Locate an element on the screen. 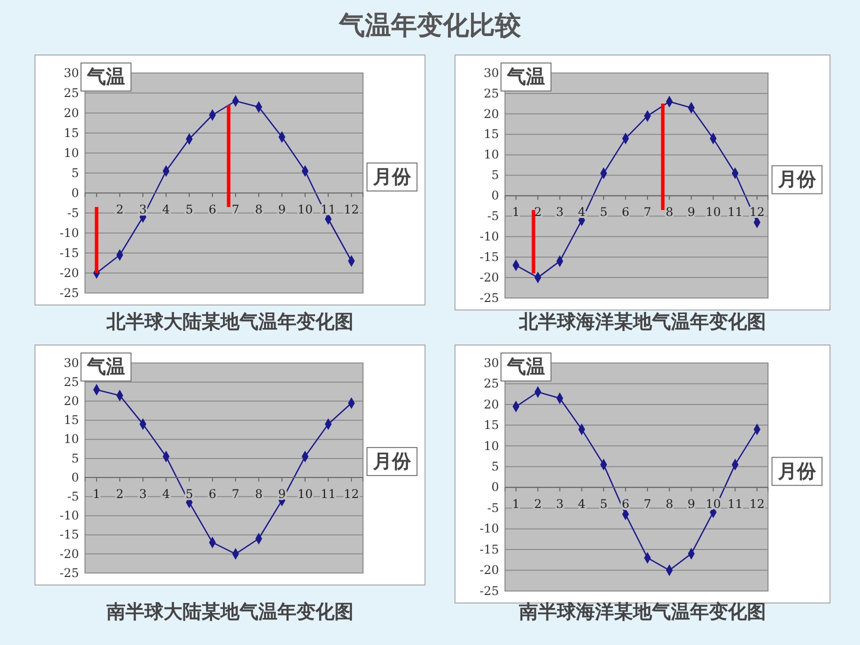  text: 南半球大陆某地气温年变化图 is located at coordinates (230, 612).